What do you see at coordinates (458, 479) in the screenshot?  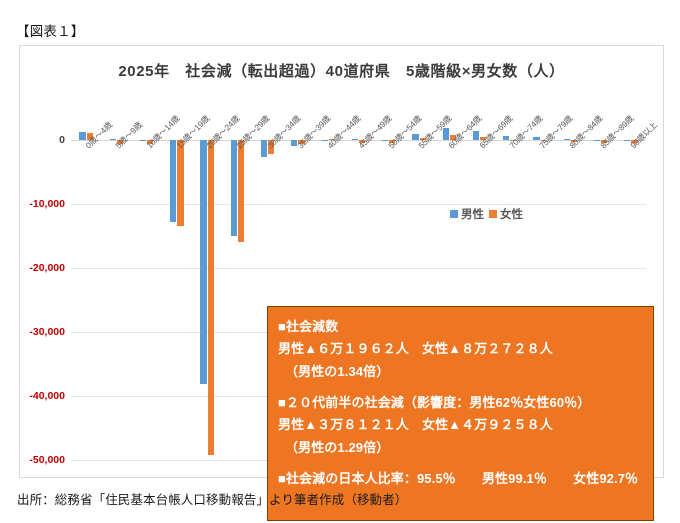 I see `callout-block3-heading: ■社会減の日本人比率：95.5％ 男性99.1％ 女性92.7％` at bounding box center [458, 479].